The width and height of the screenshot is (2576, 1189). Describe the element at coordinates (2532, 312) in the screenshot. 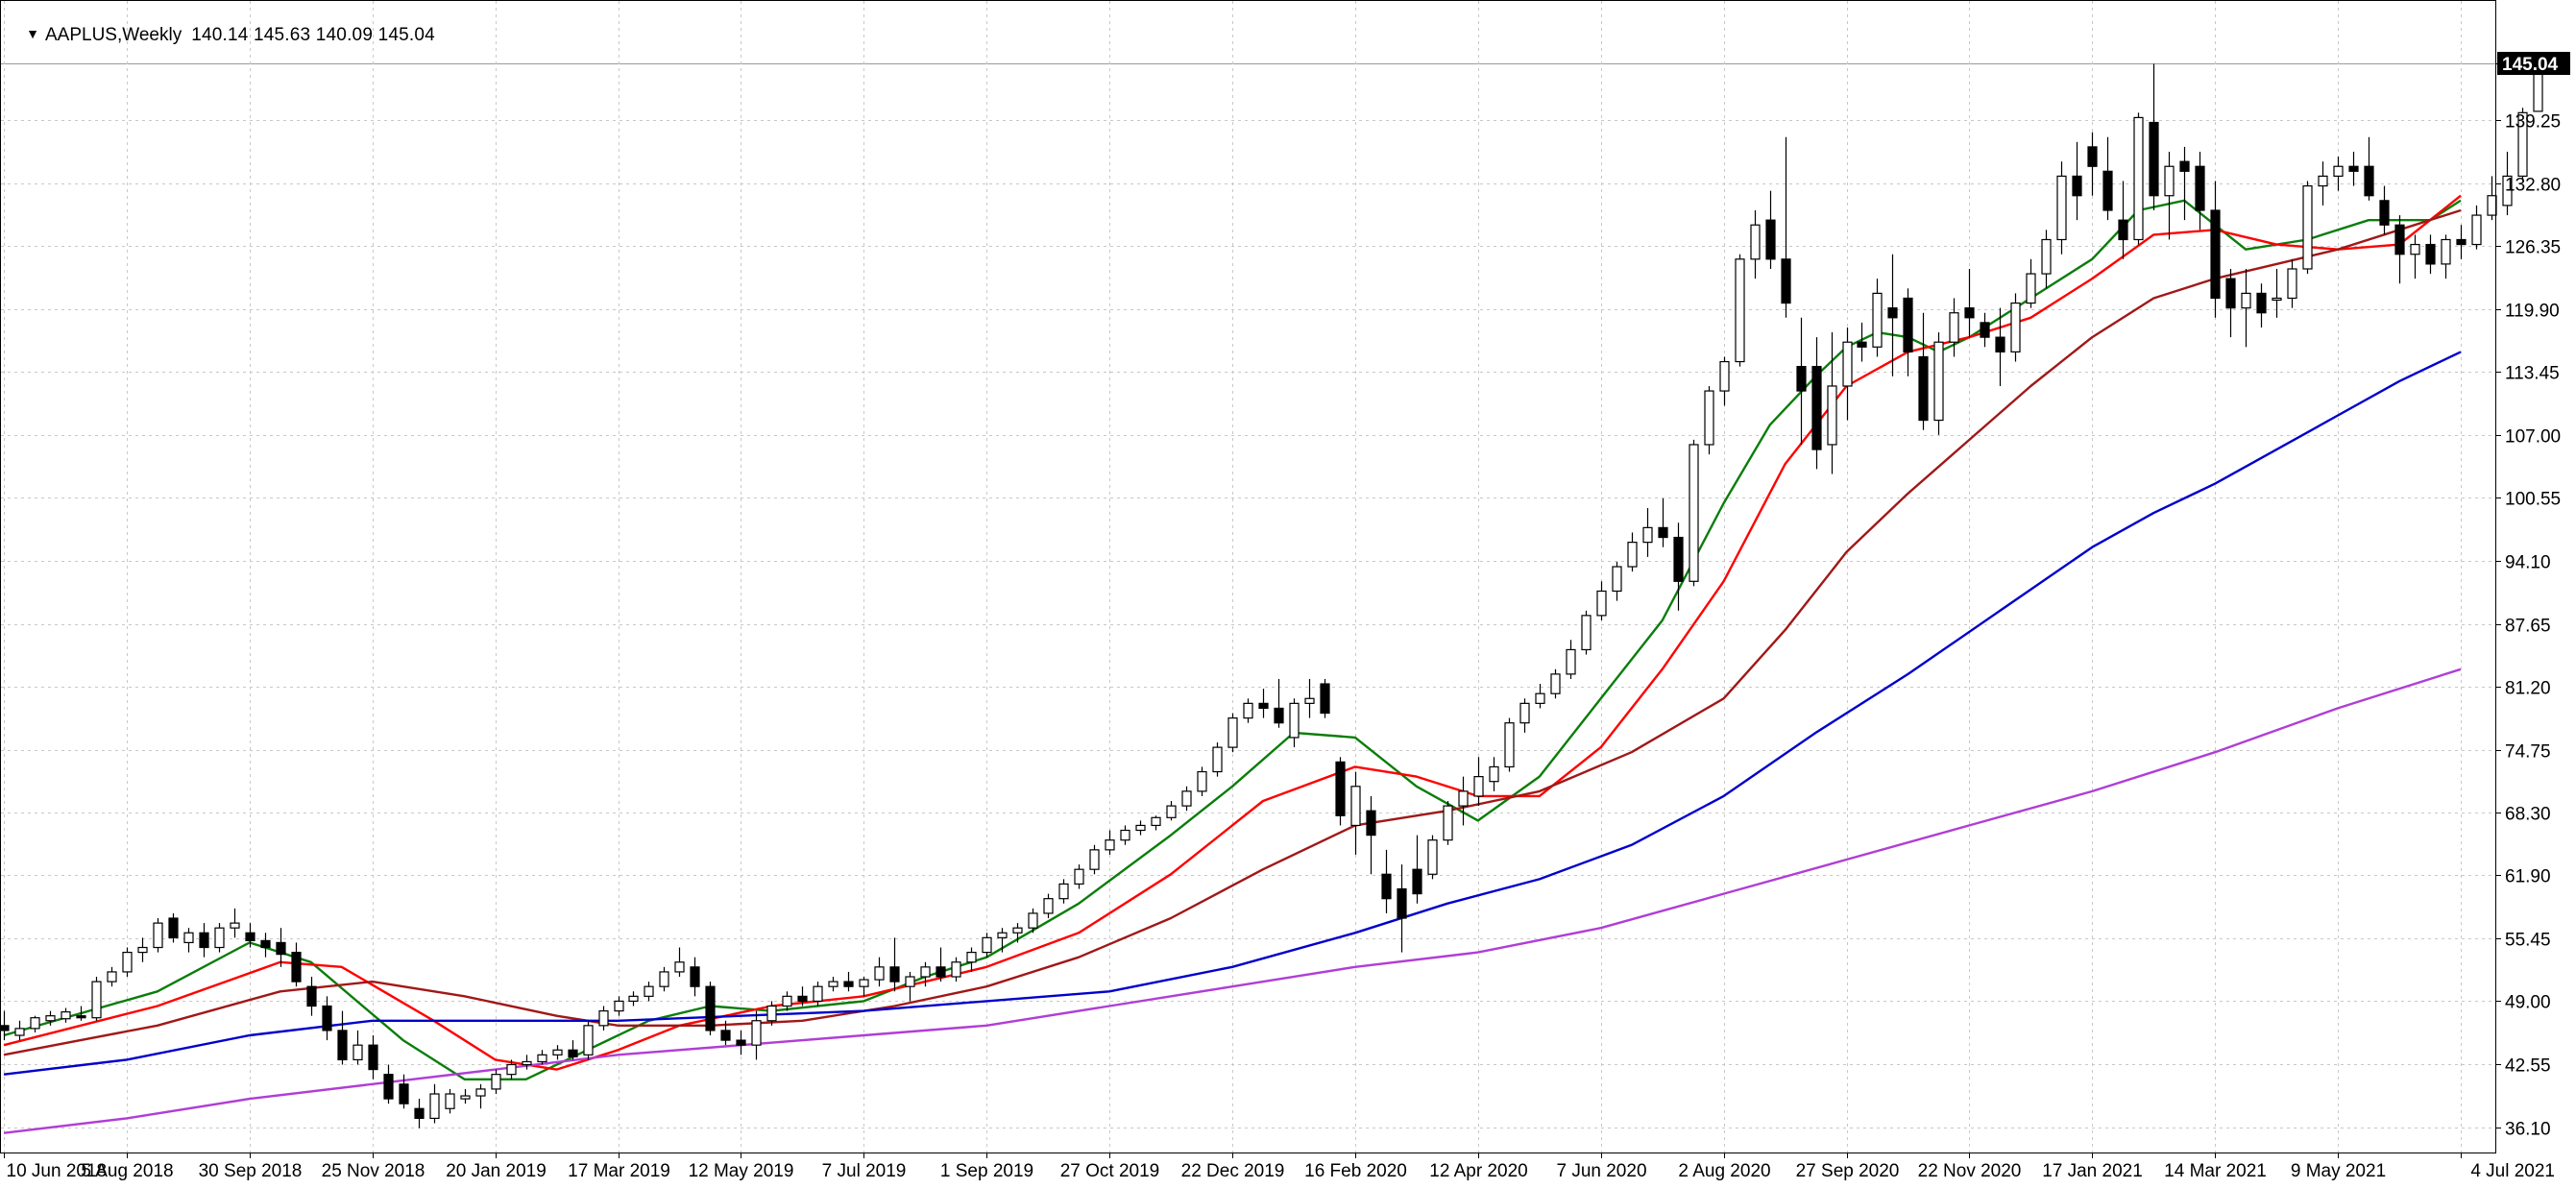

I see `y-tick-label: 119.90` at that location.